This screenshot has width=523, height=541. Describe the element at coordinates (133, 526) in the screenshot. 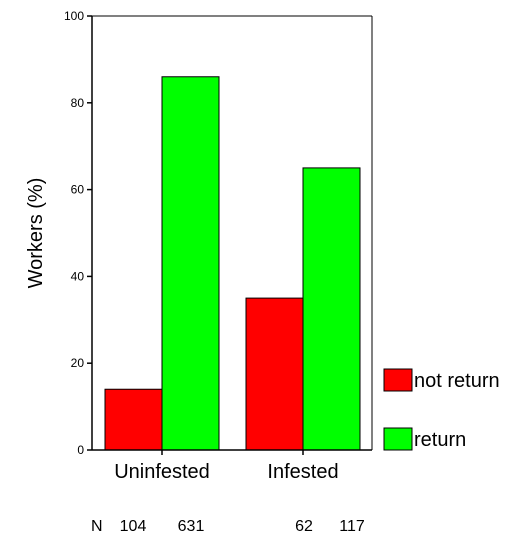

I see `n-value-label: 104` at that location.